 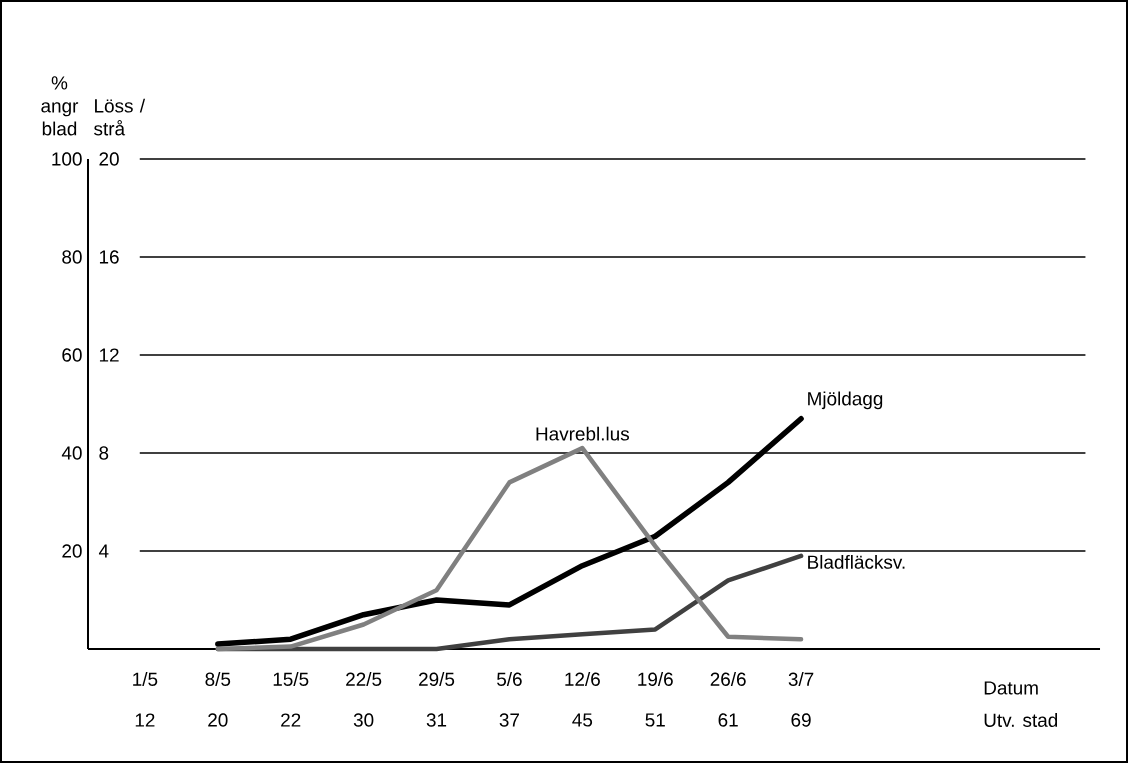 I want to click on x-tick-label: 1/5, so click(x=145, y=679).